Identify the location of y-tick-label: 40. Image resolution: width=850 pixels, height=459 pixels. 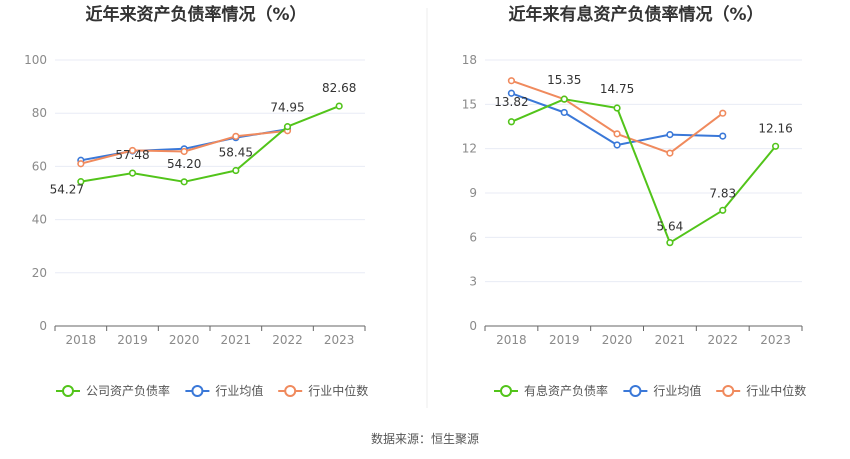
(39, 220).